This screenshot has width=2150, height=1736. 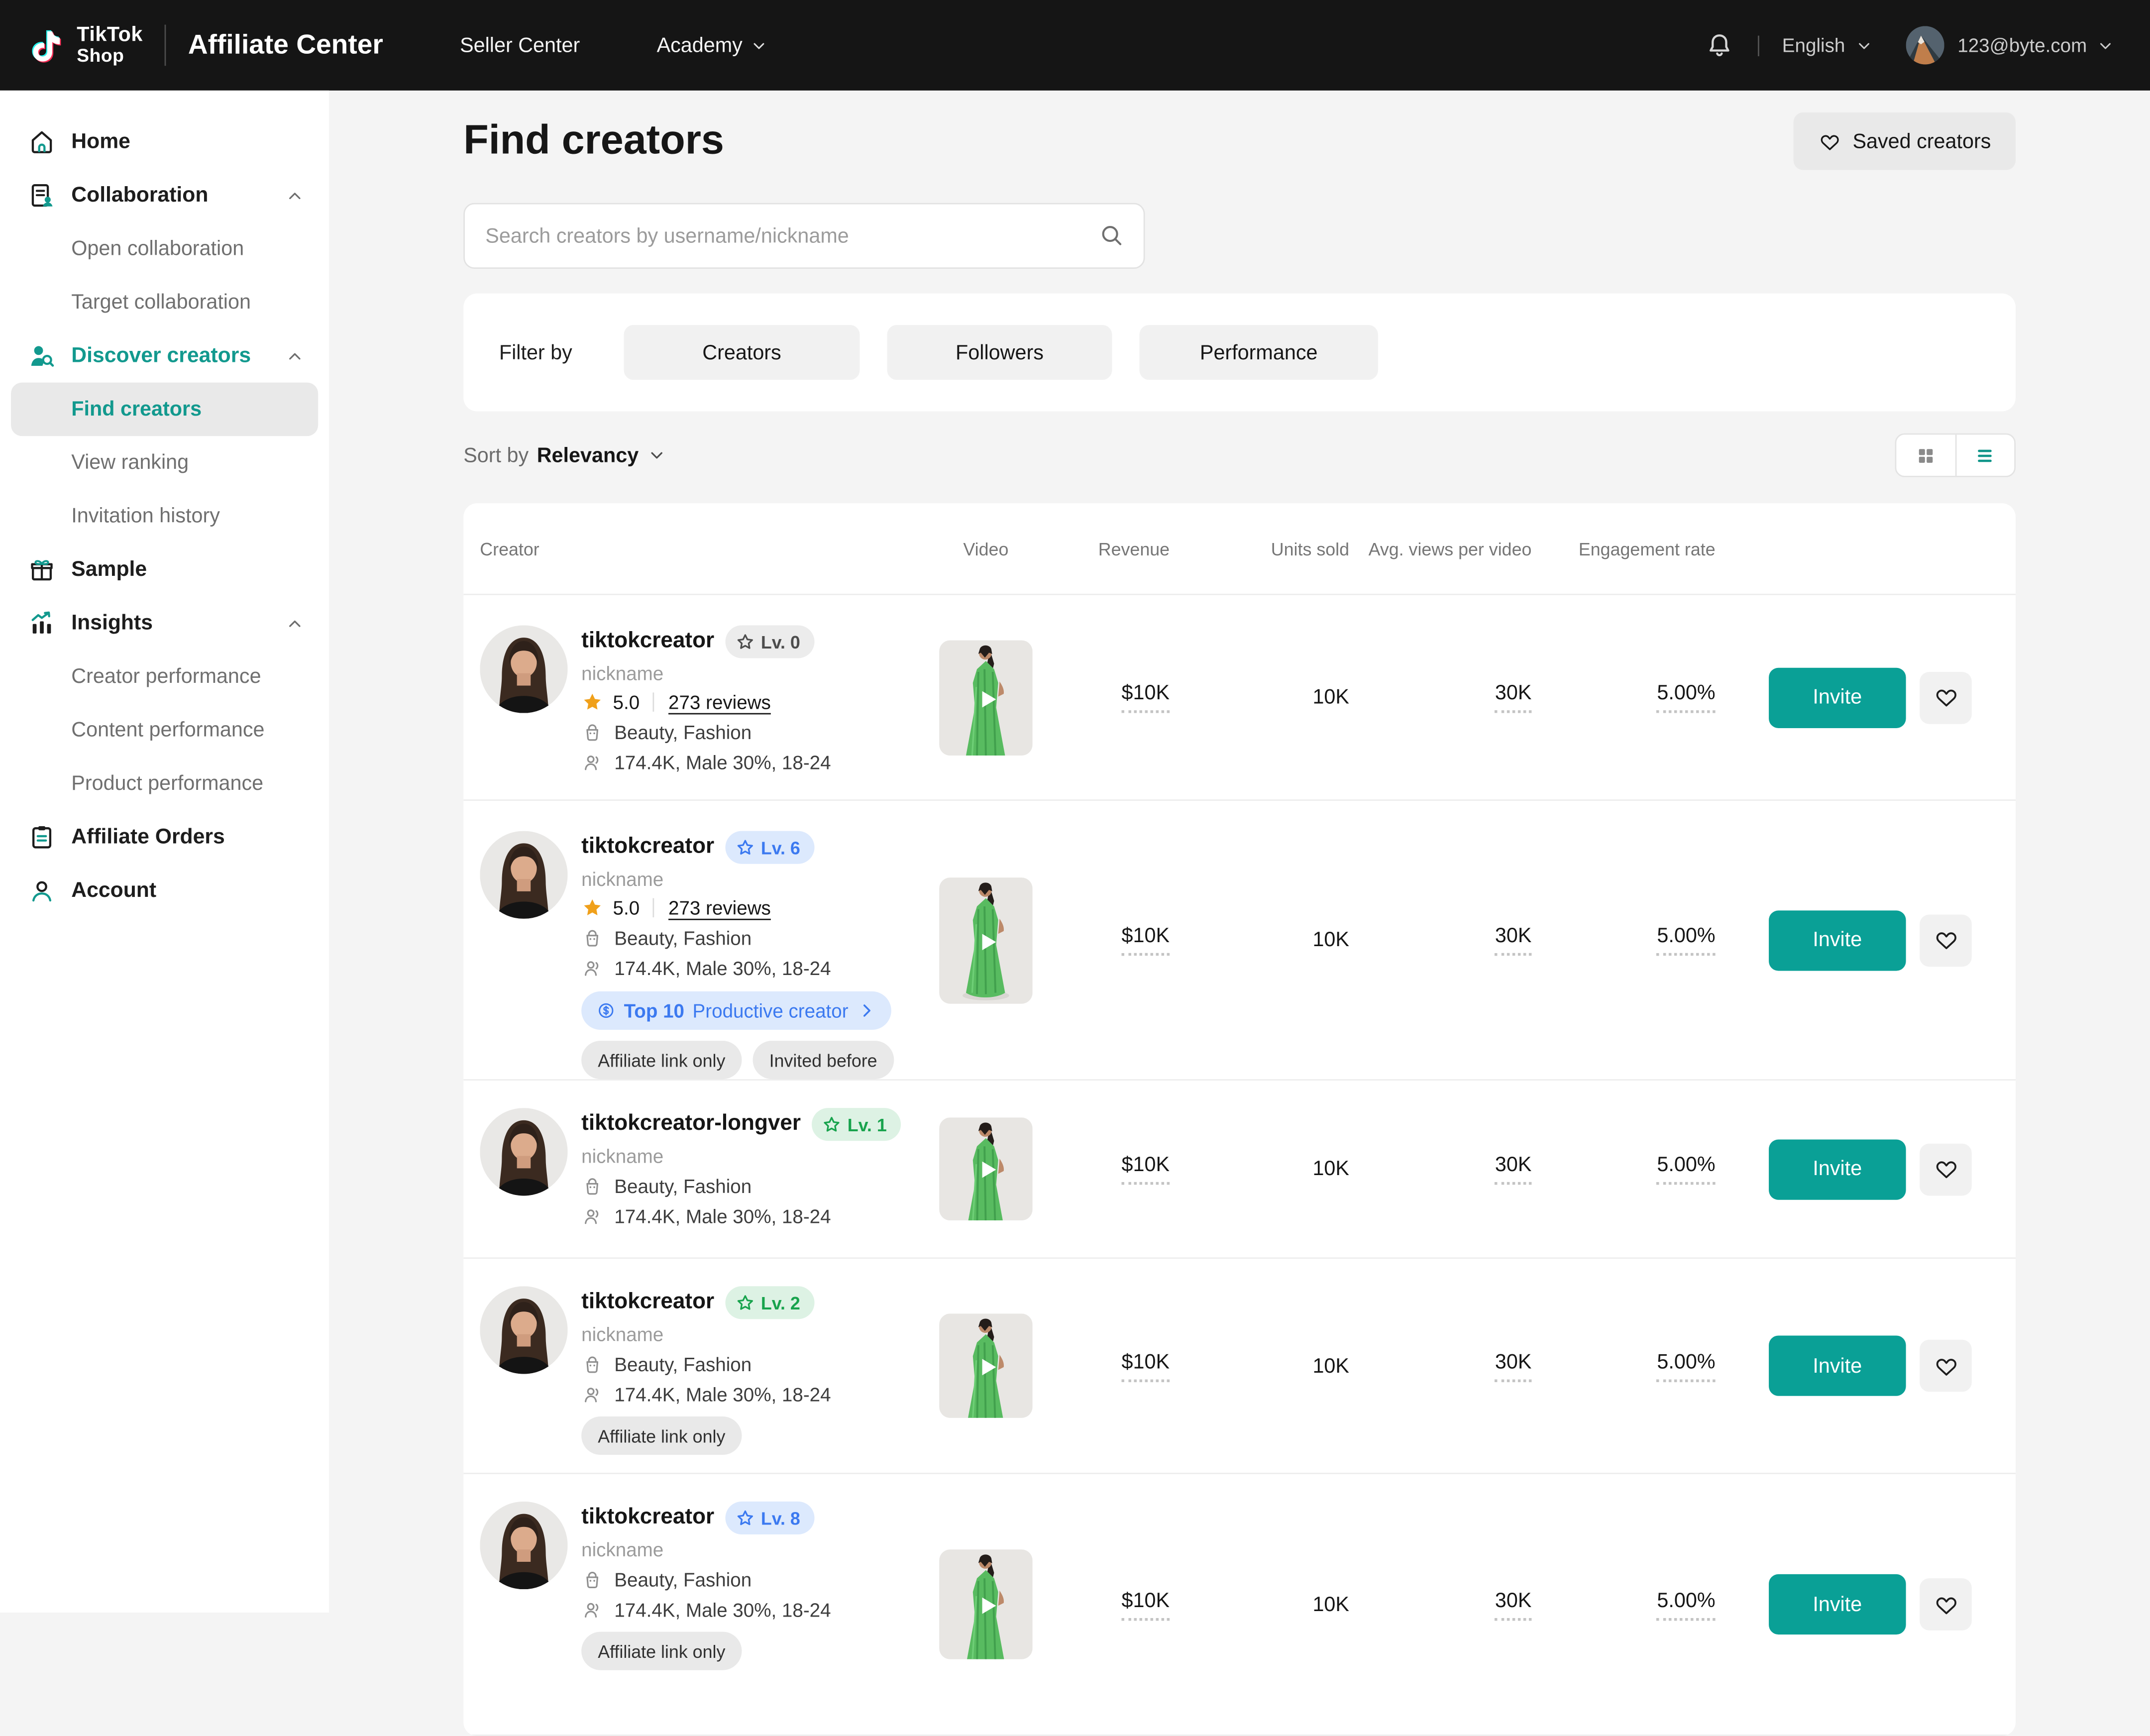 I want to click on sidebar-item-invitation-history: Invitation history, so click(x=146, y=516).